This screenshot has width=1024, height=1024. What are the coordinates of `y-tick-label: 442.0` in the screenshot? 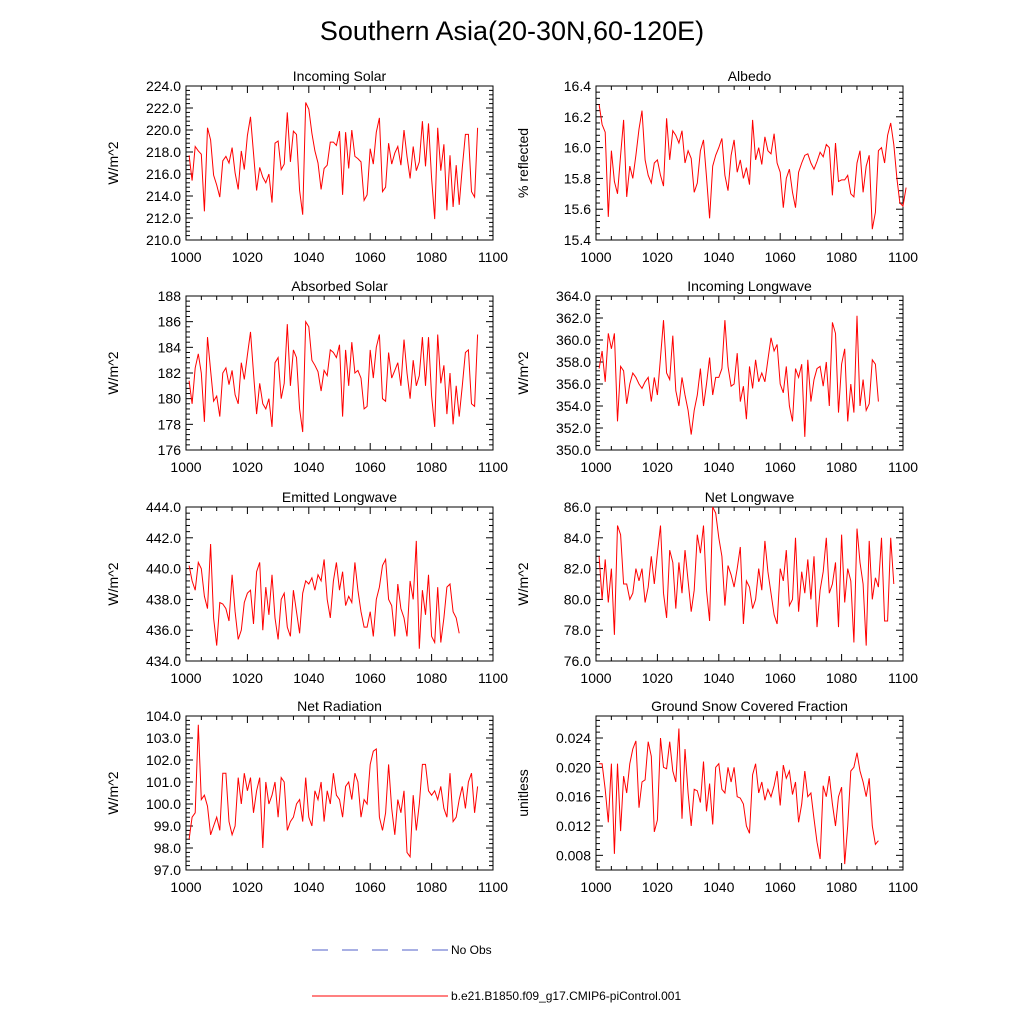 It's located at (163, 538).